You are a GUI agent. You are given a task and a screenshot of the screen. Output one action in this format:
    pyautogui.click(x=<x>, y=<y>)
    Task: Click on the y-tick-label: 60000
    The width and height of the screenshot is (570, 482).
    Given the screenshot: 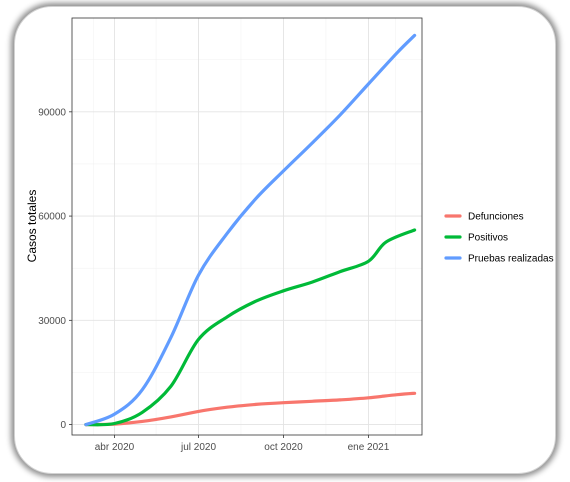 What is the action you would take?
    pyautogui.click(x=52, y=217)
    